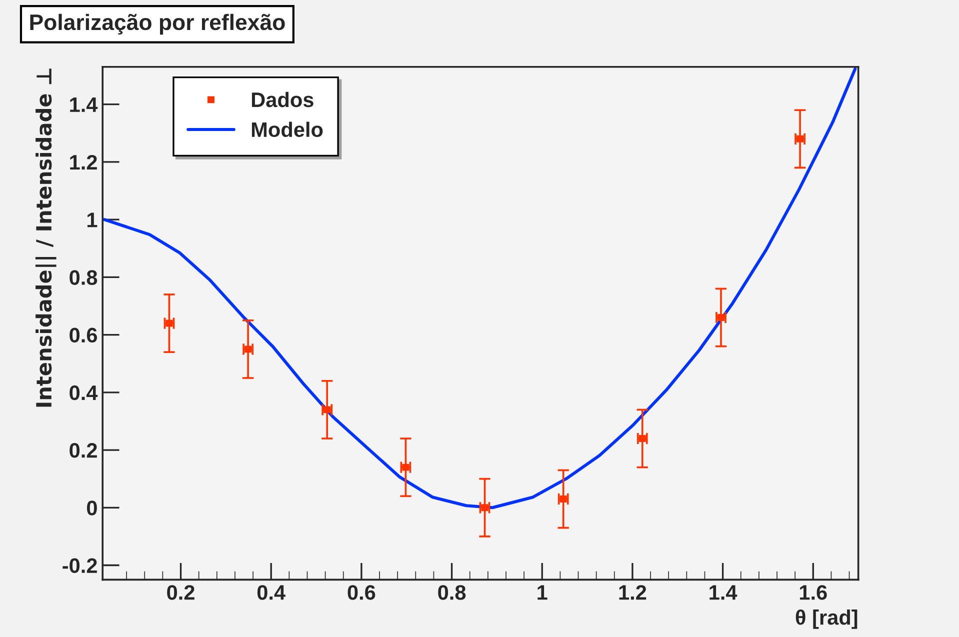 The width and height of the screenshot is (959, 637). What do you see at coordinates (632, 592) in the screenshot?
I see `x-tick-label: 1.2` at bounding box center [632, 592].